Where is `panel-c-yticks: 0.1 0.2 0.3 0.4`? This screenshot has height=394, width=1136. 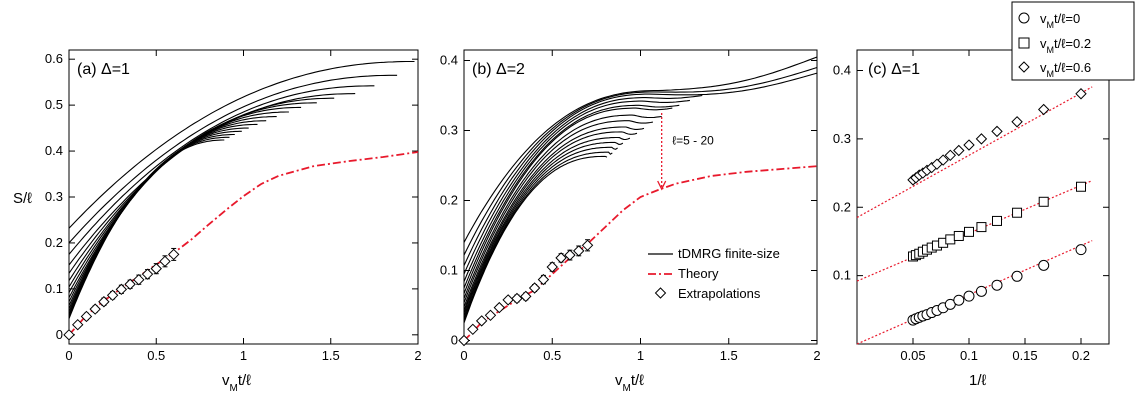 panel-c-yticks: 0.1 0.2 0.3 0.4 is located at coordinates (971, 173).